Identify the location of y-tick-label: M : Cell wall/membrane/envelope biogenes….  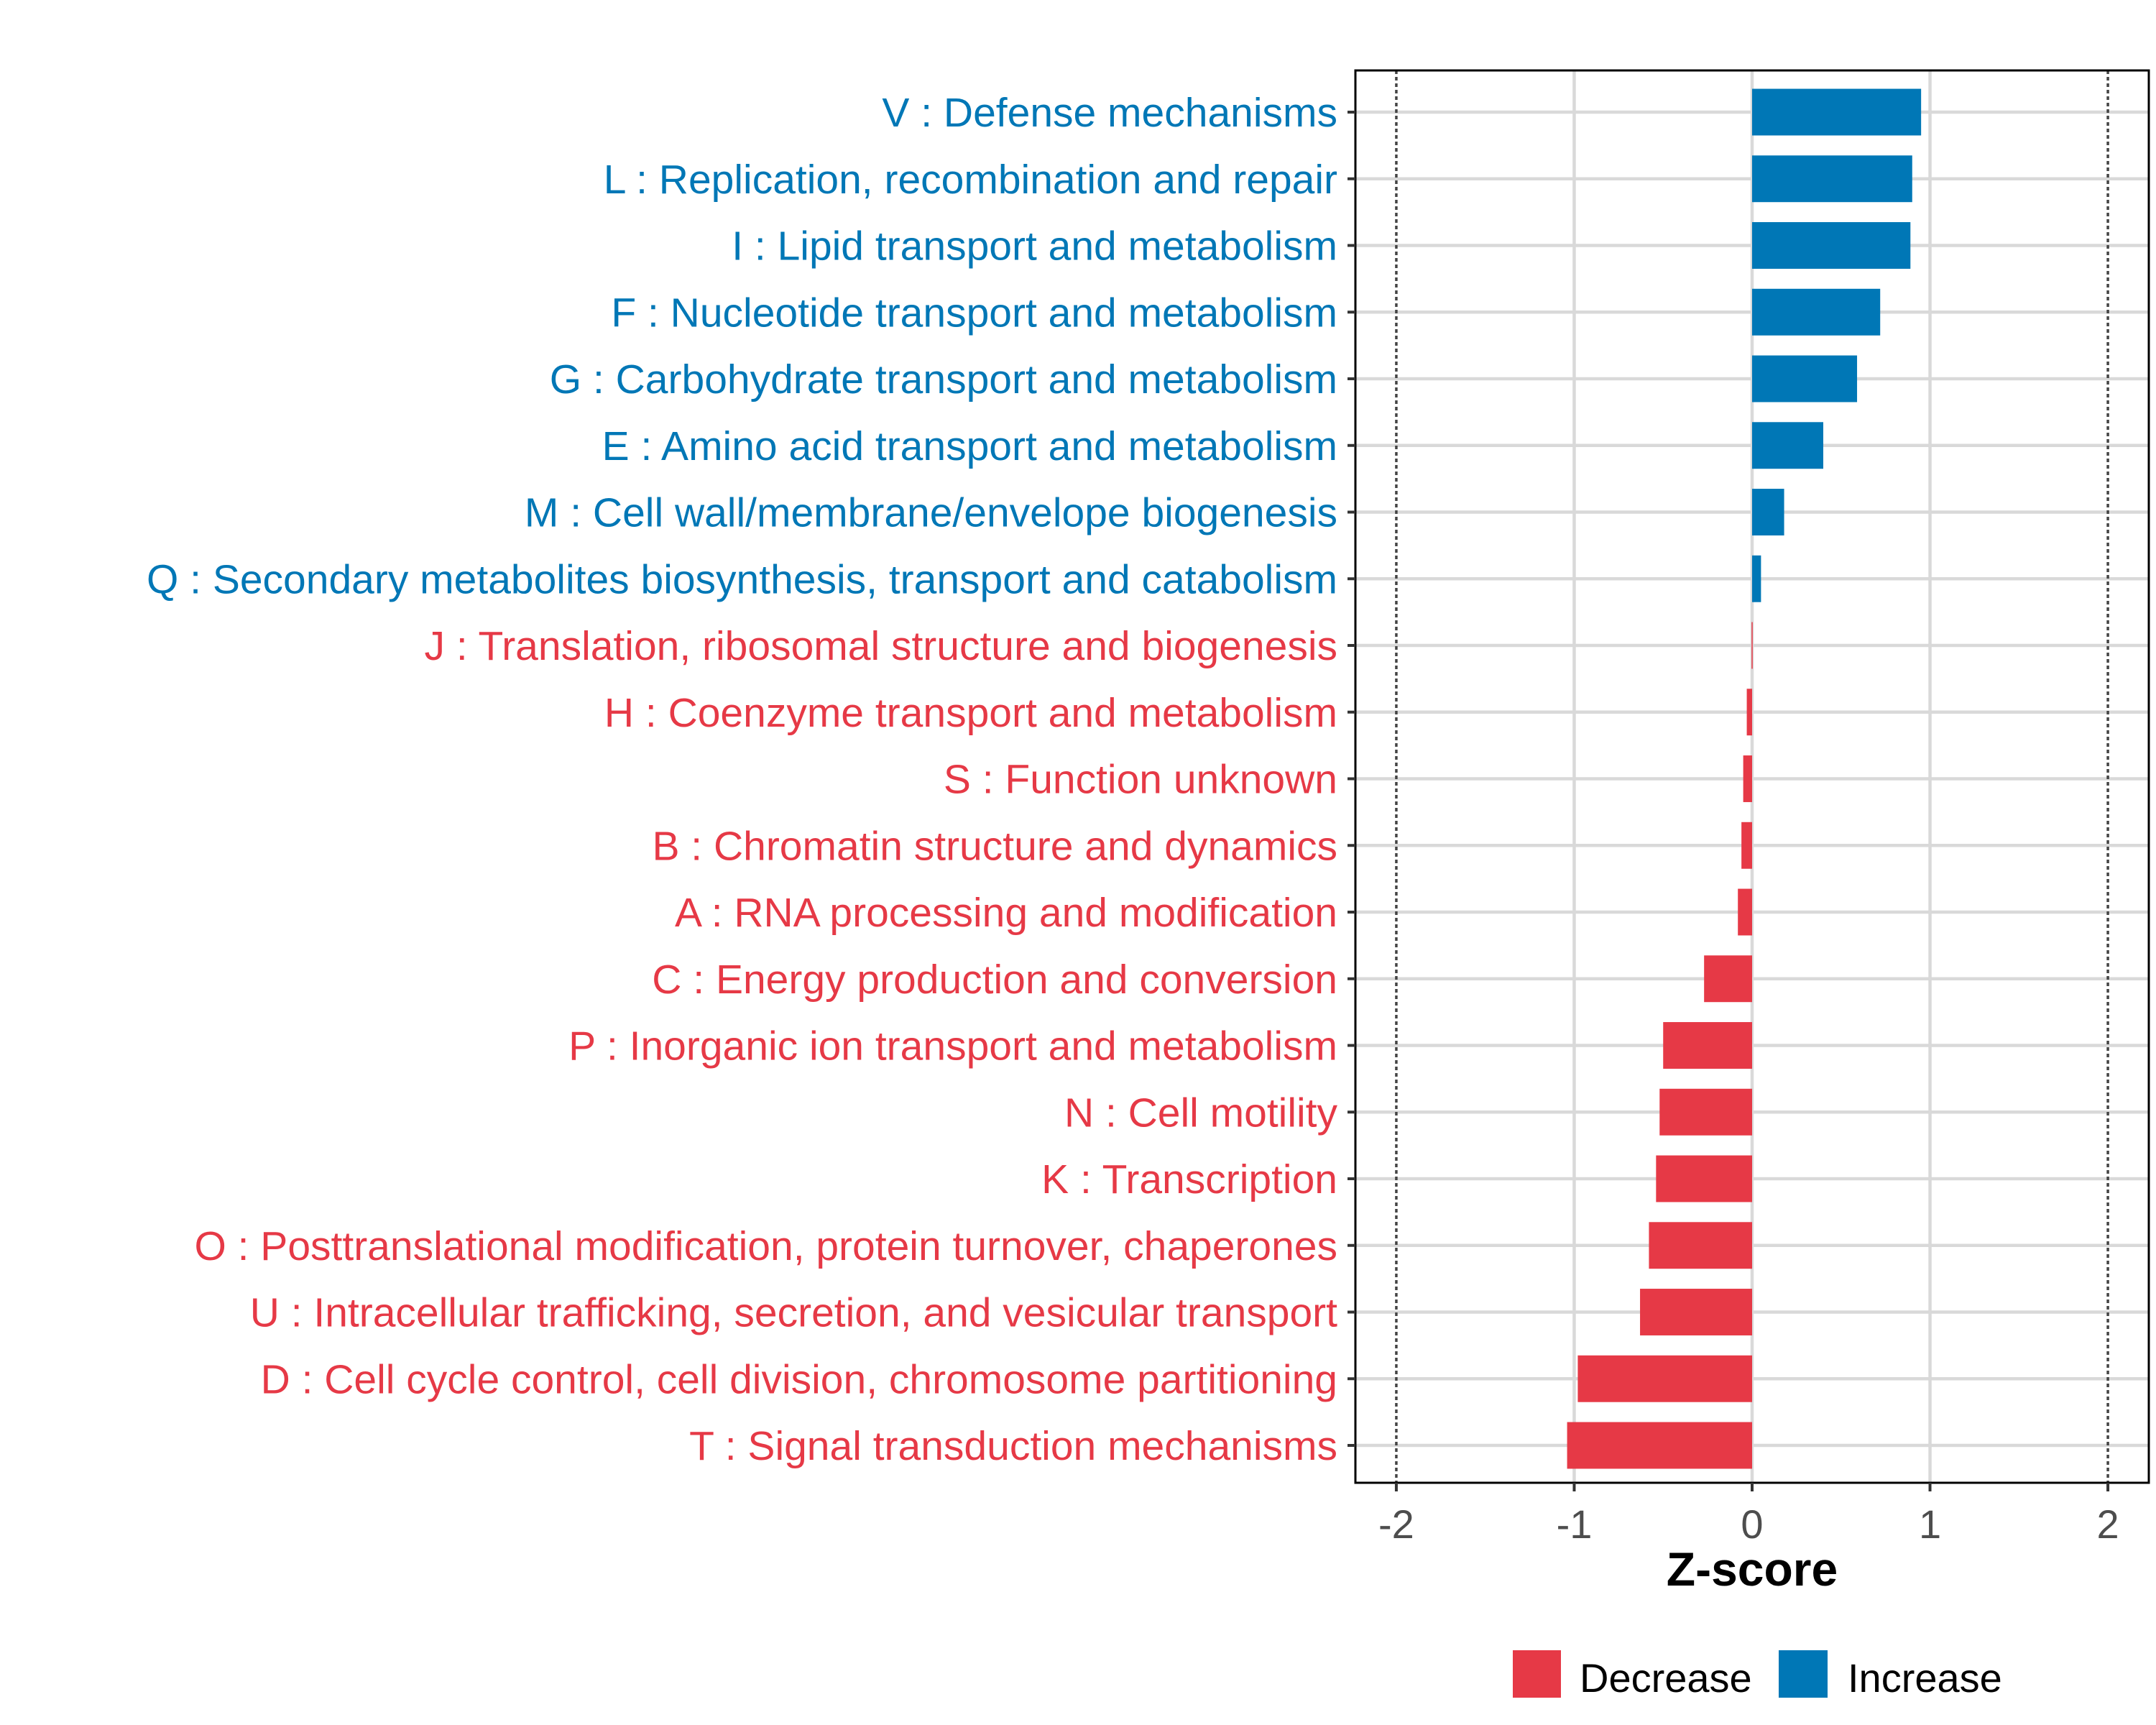
(931, 513).